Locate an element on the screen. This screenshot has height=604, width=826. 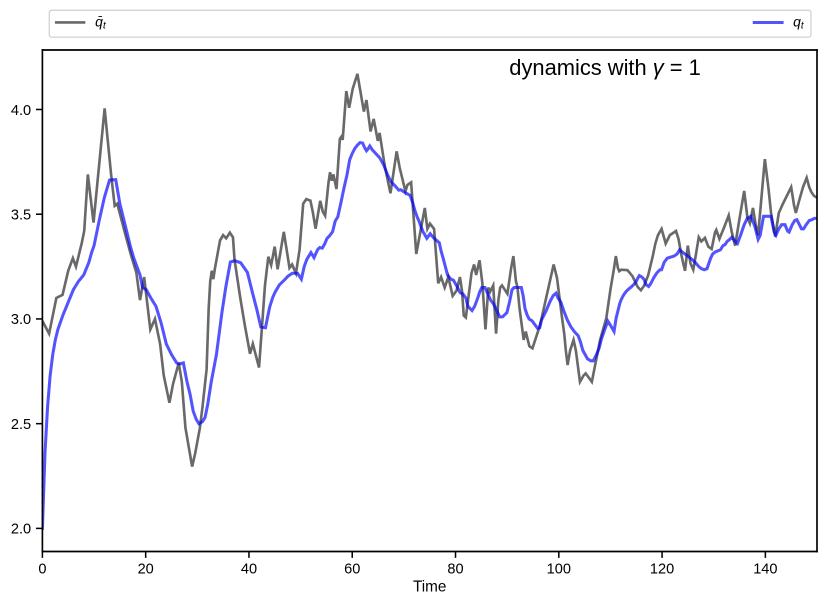
svg-text: 40 is located at coordinates (249, 569).